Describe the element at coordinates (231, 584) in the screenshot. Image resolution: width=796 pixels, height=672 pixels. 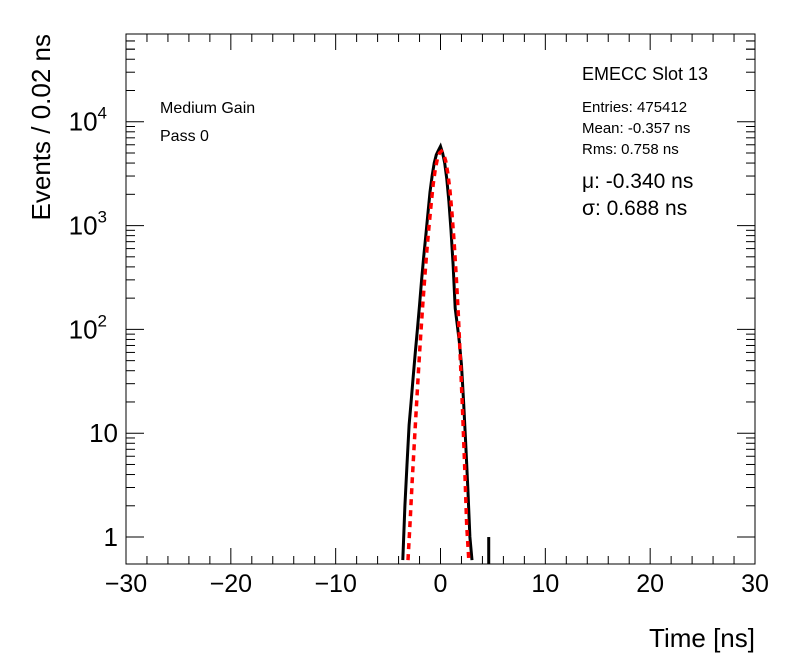
I see `x-tick-label: −20` at that location.